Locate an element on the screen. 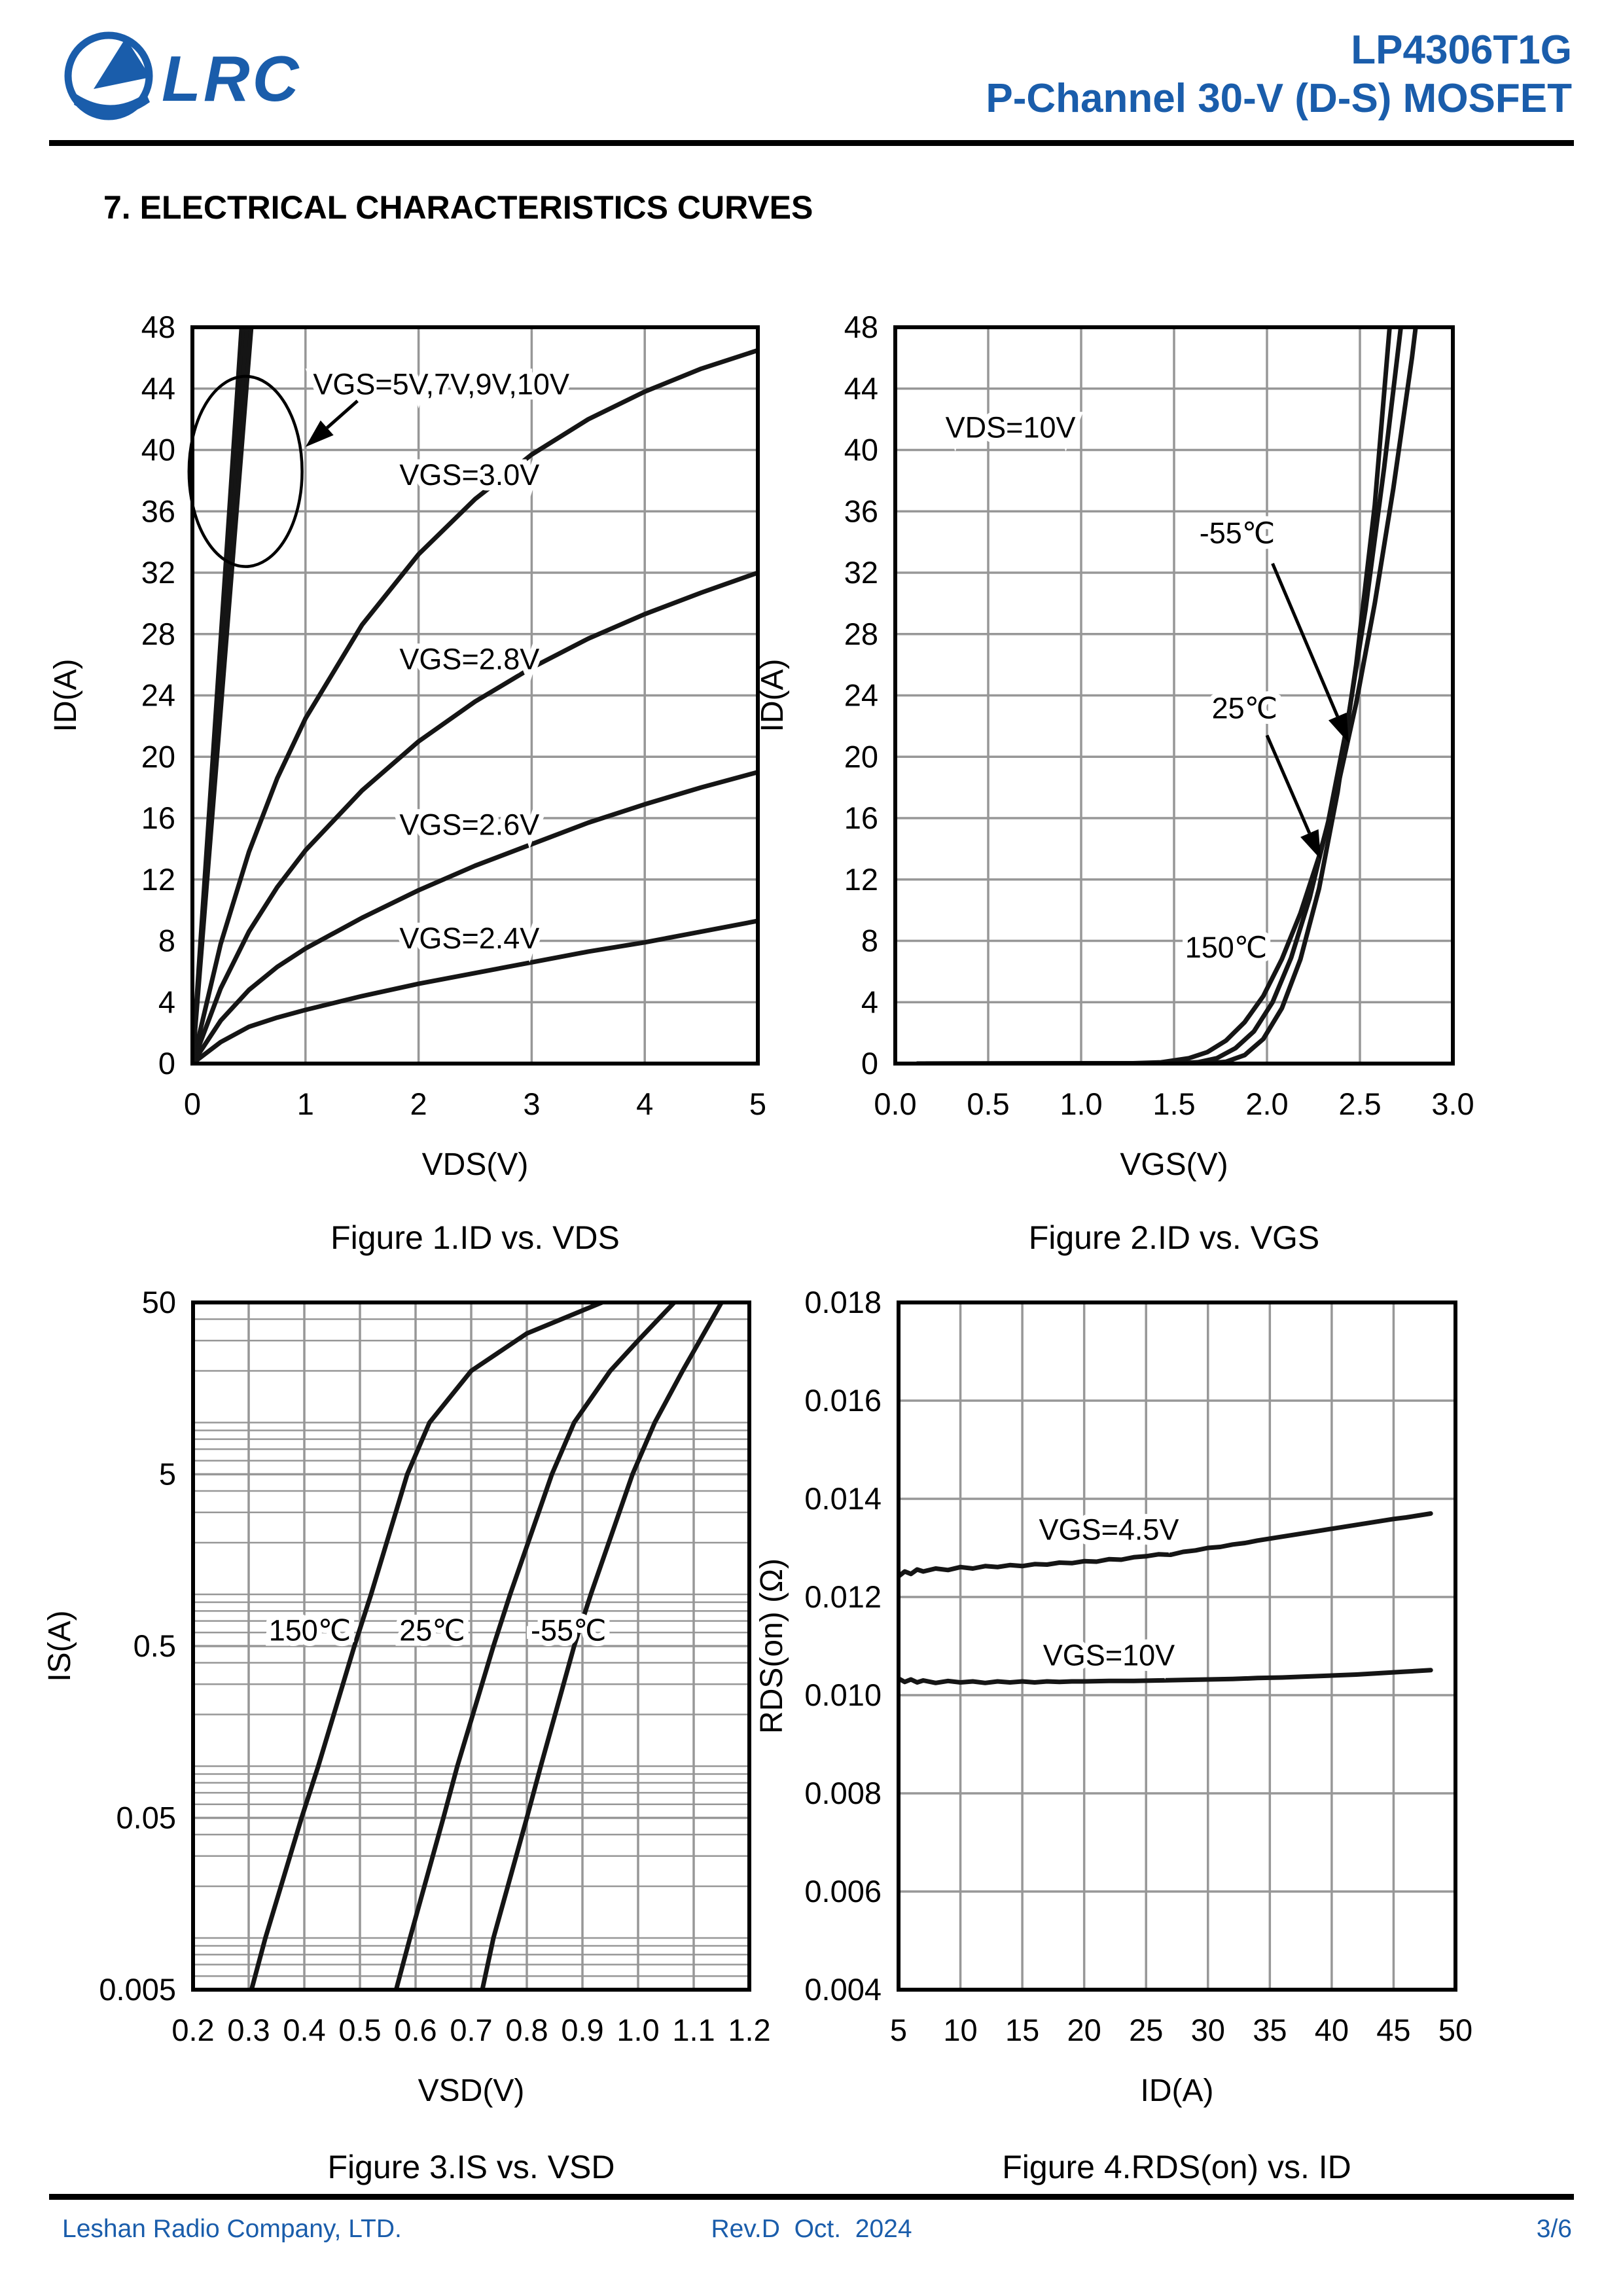  x-tick-label: 5 is located at coordinates (898, 2030).